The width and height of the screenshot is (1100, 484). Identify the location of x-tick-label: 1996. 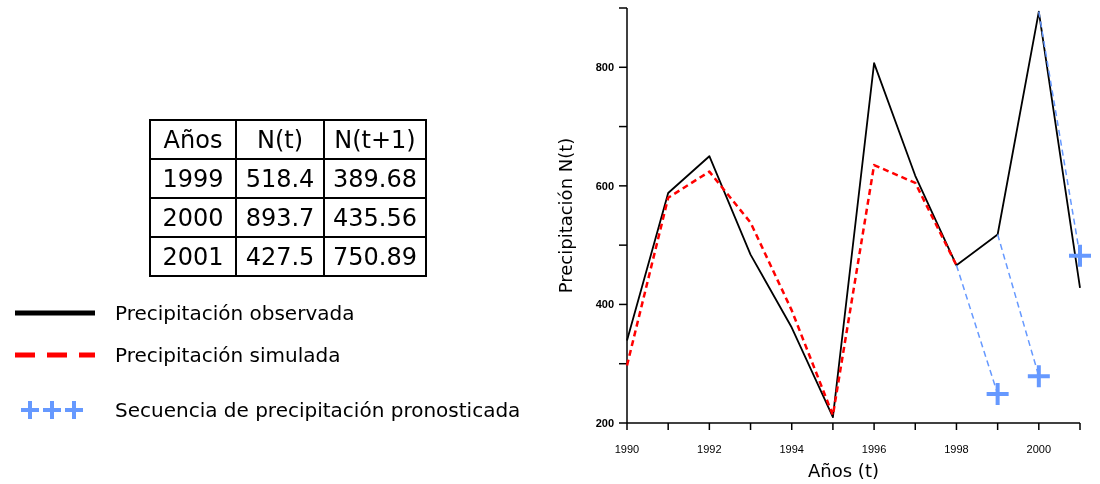
(874, 449).